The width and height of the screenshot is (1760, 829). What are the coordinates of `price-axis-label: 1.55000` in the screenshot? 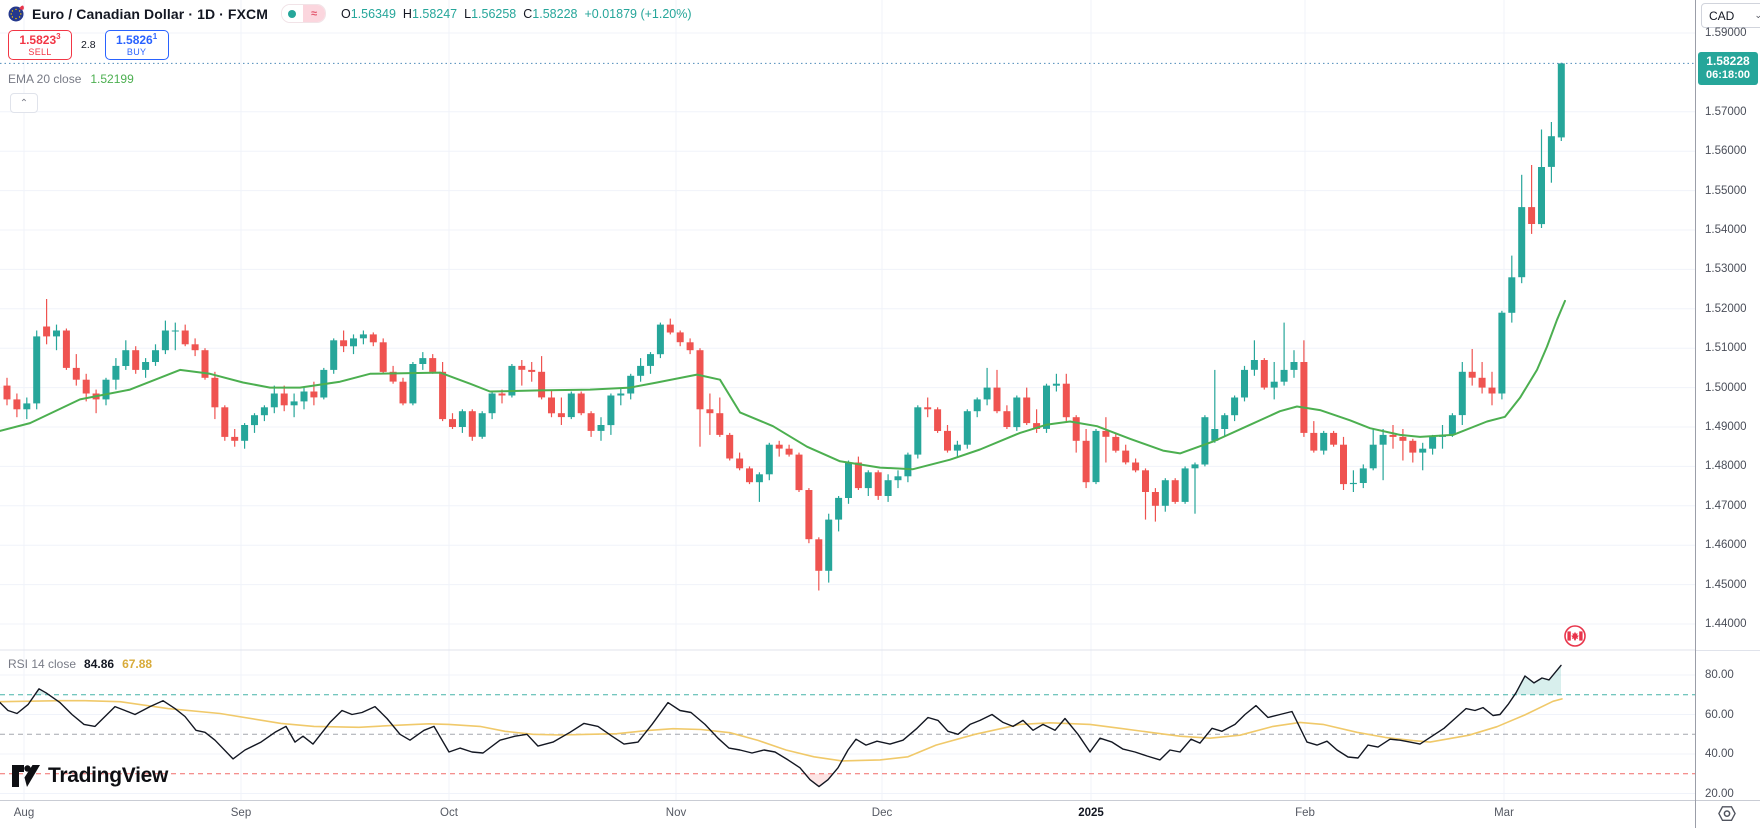 It's located at (1726, 190).